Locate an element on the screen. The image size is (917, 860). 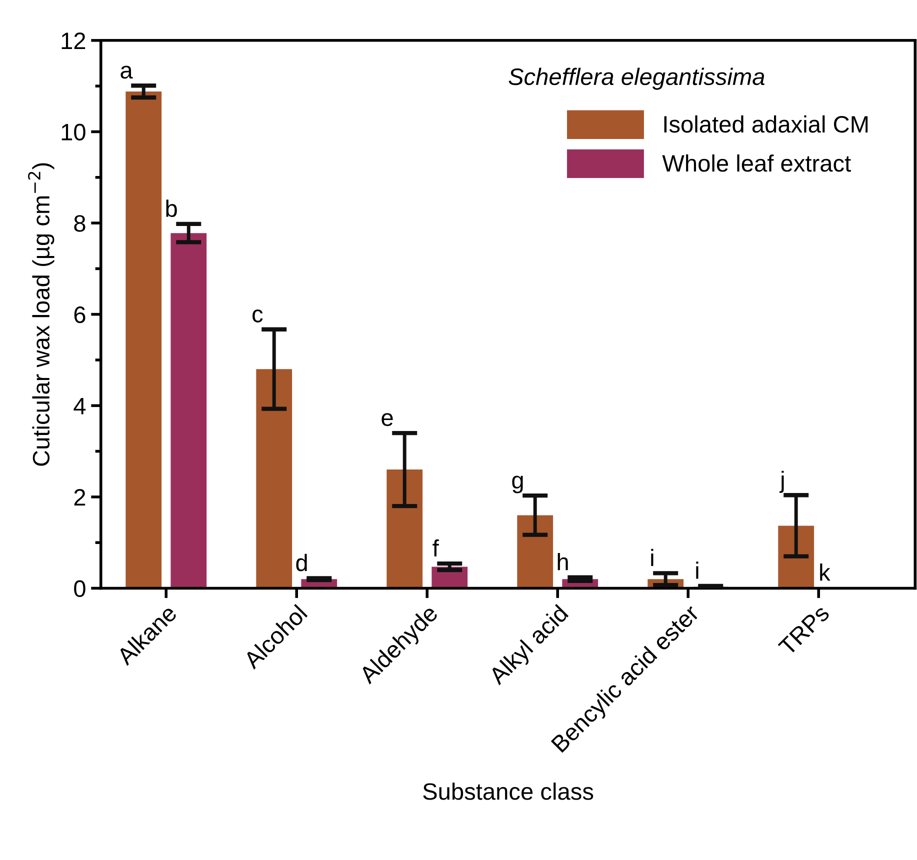
data-label: k is located at coordinates (825, 572).